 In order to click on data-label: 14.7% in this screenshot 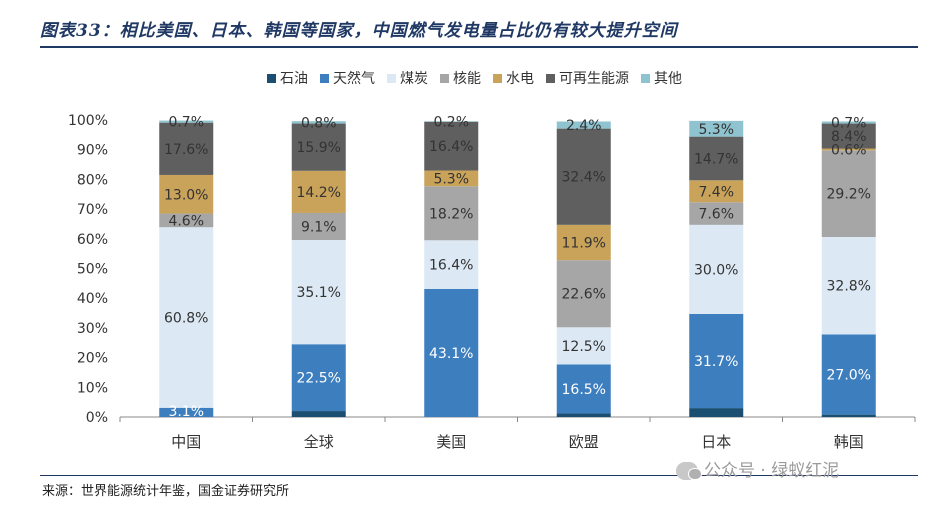, I will do `click(716, 159)`.